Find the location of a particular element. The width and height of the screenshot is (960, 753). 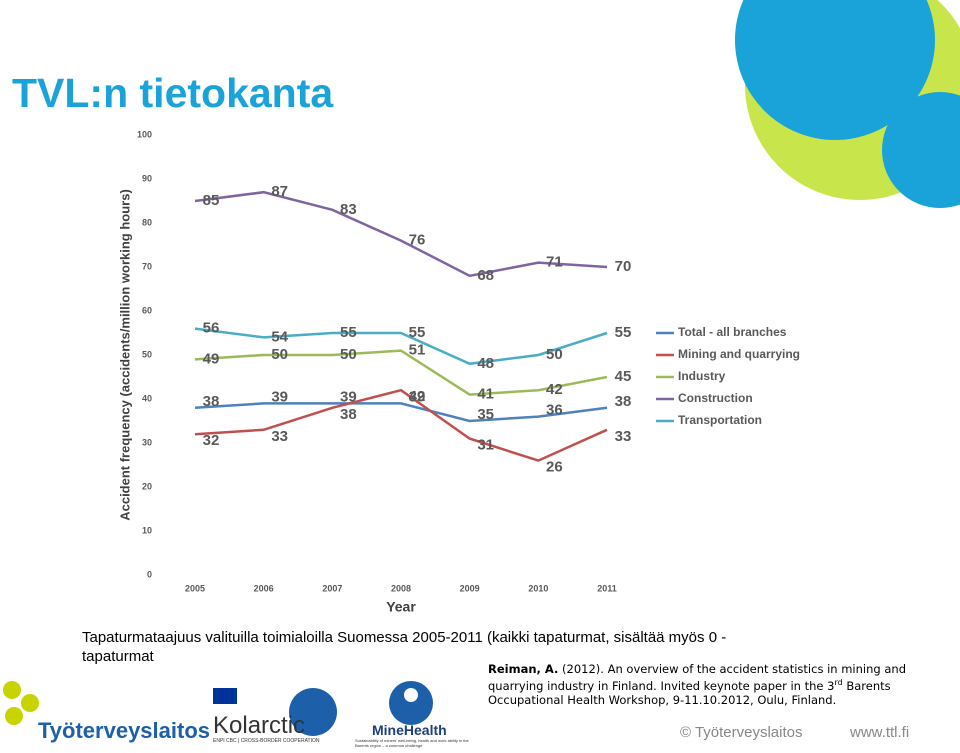

slide-title: TVL:n tietokanta is located at coordinates (173, 93).